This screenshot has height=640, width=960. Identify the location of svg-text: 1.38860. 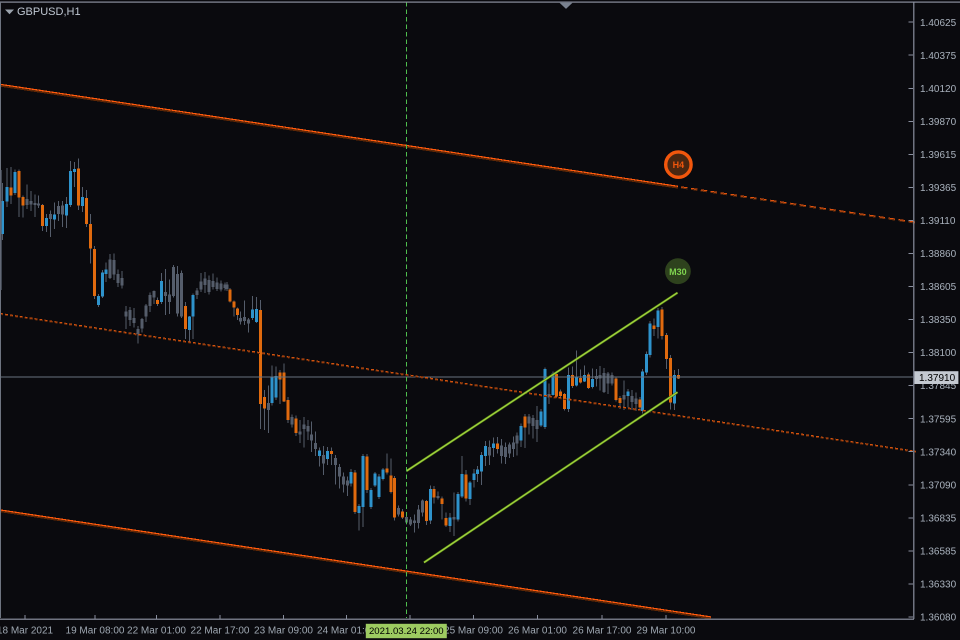
(938, 254).